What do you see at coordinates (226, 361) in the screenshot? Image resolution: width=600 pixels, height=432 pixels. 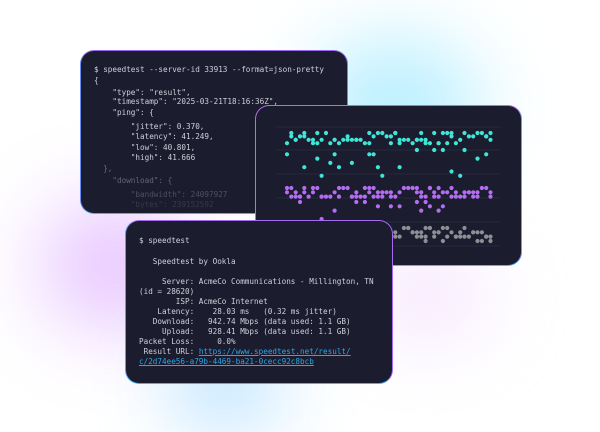 I see `result-url-link-continued: c/2d74ee56-a79b-4469-ba21-0cecc92c8bcb` at bounding box center [226, 361].